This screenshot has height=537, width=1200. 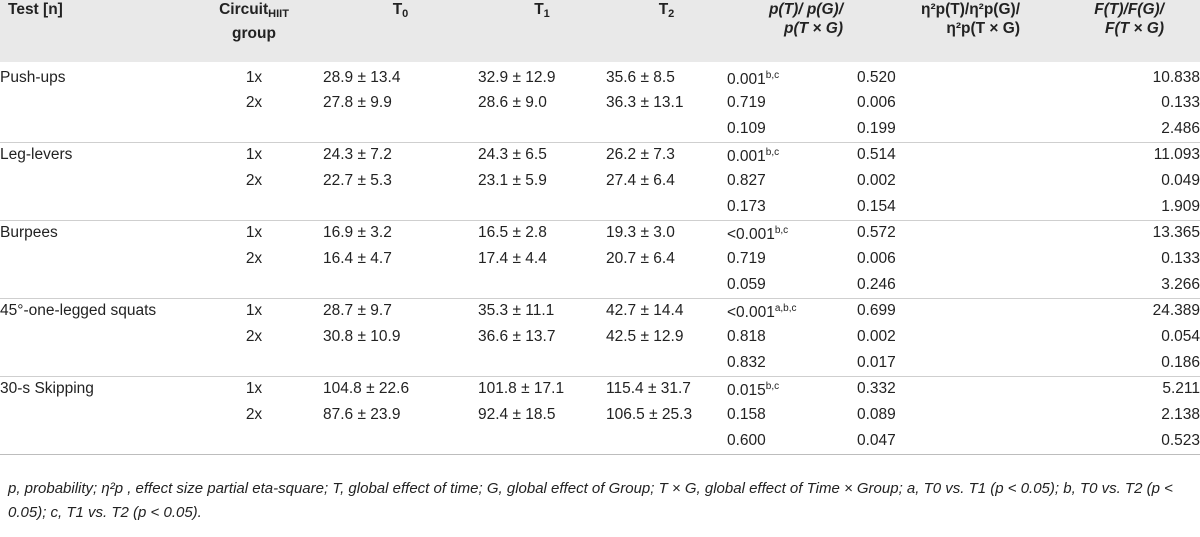 I want to click on p-value-text: 0.015, so click(x=746, y=391).